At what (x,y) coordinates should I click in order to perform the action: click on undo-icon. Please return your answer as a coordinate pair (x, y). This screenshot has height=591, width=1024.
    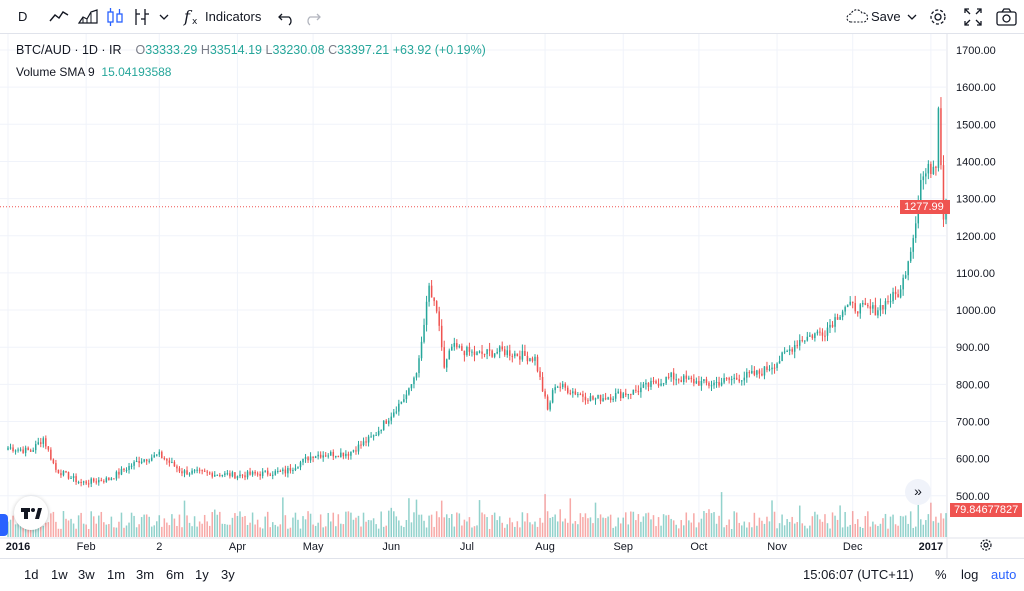
    Looking at the image, I should click on (287, 17).